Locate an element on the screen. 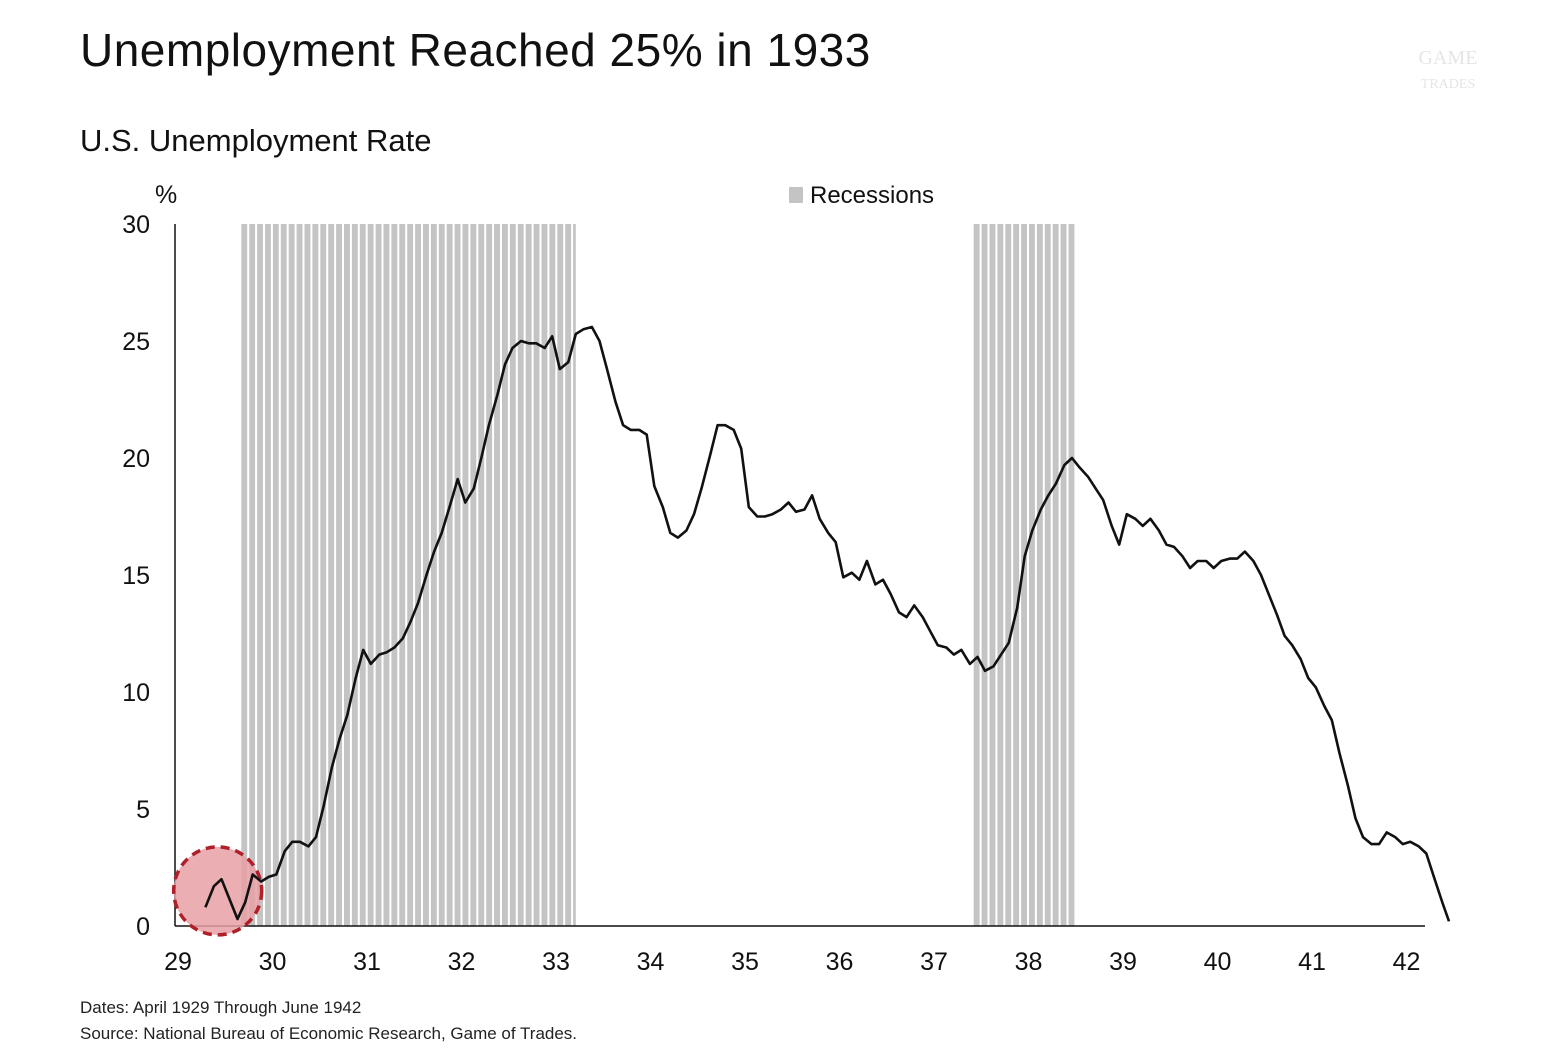 This screenshot has height=1062, width=1566. x-tick-label: 37 is located at coordinates (934, 962).